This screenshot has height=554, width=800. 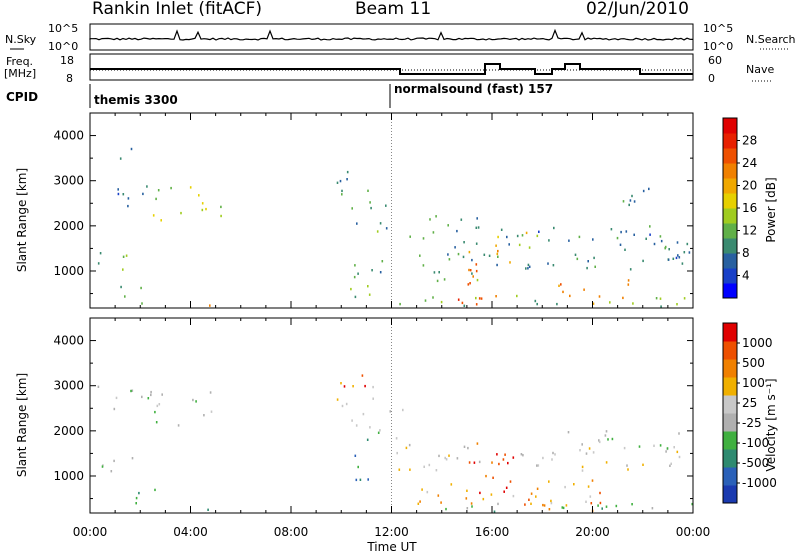 What do you see at coordinates (391, 69) in the screenshot?
I see `freq-trace` at bounding box center [391, 69].